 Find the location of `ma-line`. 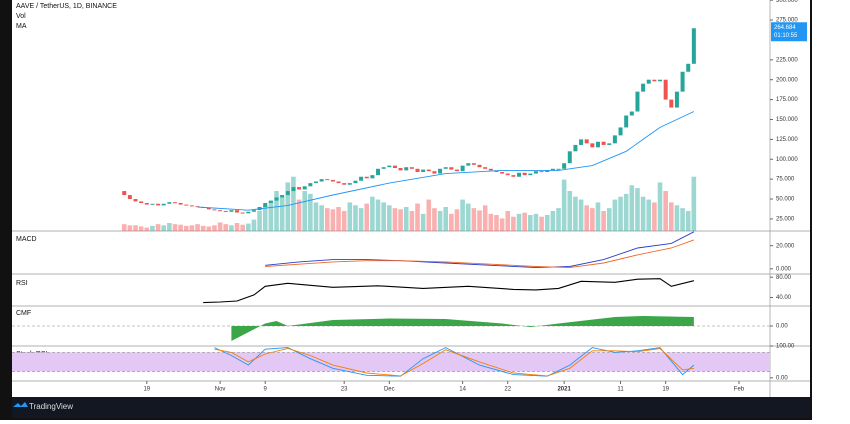

ma-line is located at coordinates (446, 161).